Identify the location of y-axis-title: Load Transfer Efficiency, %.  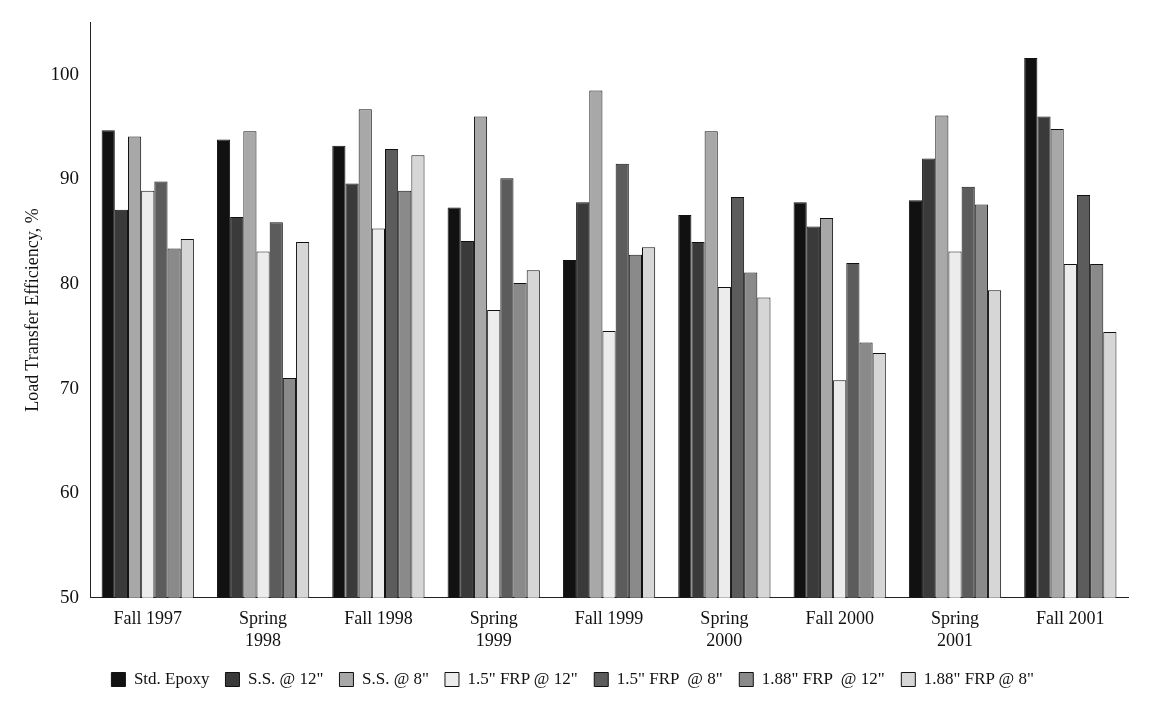
(31, 310).